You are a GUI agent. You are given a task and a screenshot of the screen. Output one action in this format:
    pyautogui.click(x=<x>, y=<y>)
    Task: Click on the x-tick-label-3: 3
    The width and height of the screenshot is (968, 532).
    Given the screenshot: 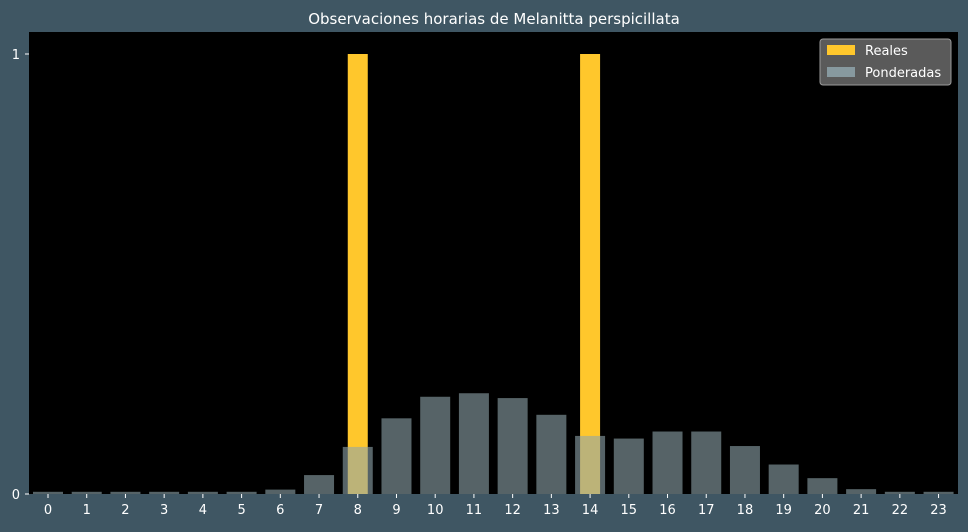 What is the action you would take?
    pyautogui.click(x=164, y=510)
    